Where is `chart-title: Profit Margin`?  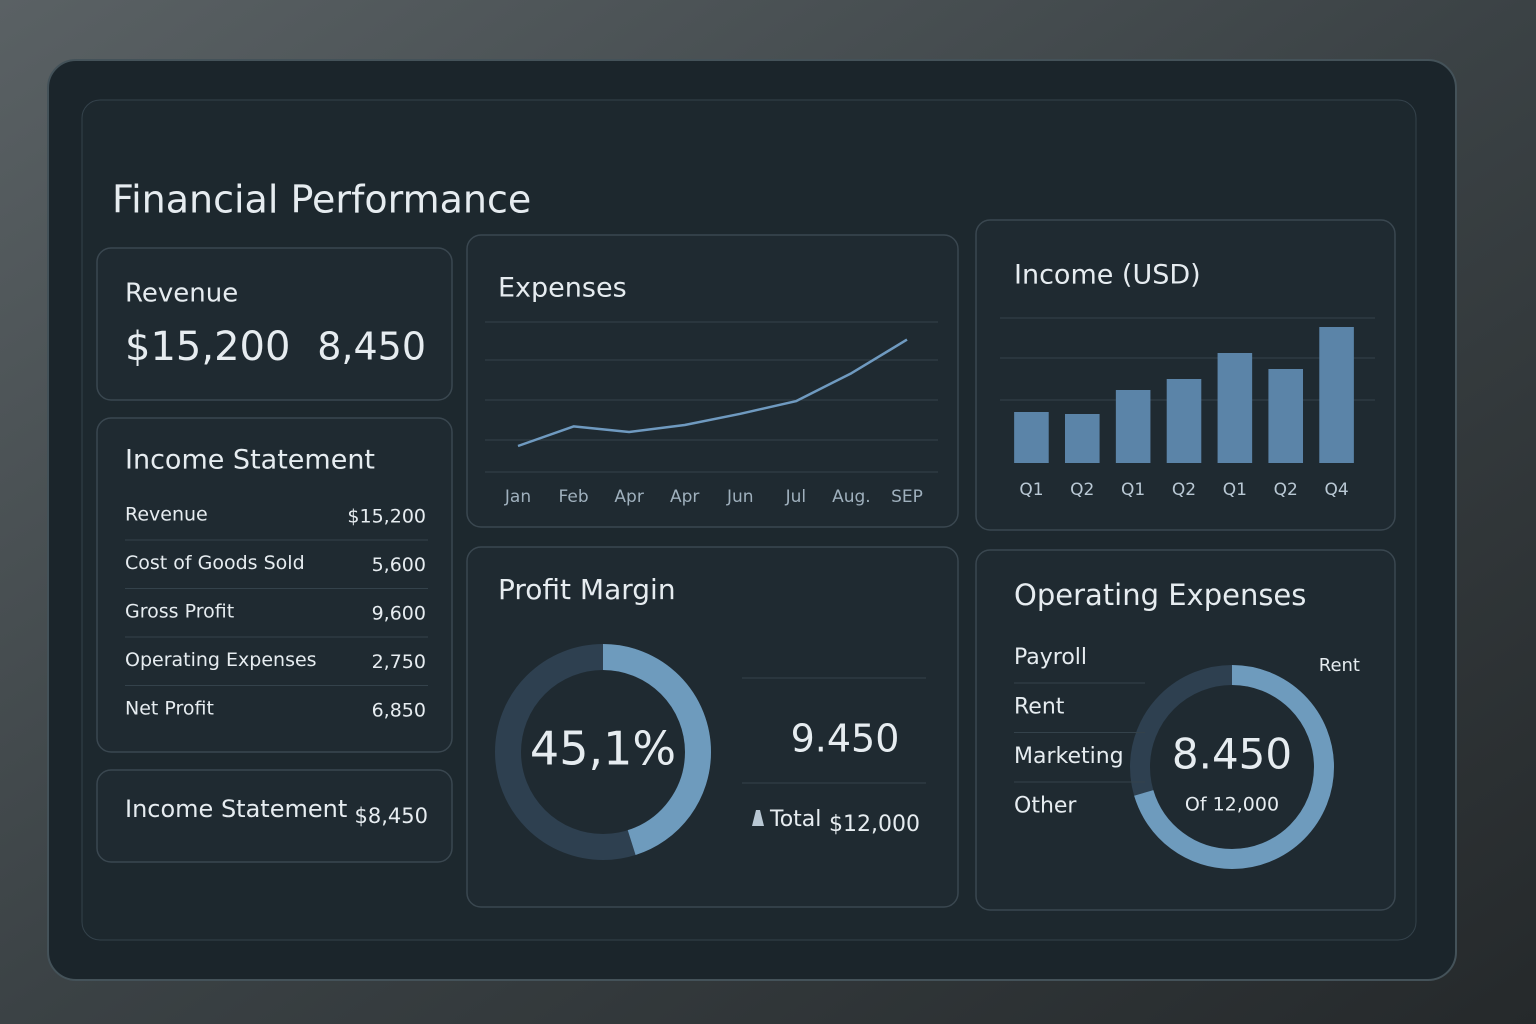
chart-title: Profit Margin is located at coordinates (587, 589).